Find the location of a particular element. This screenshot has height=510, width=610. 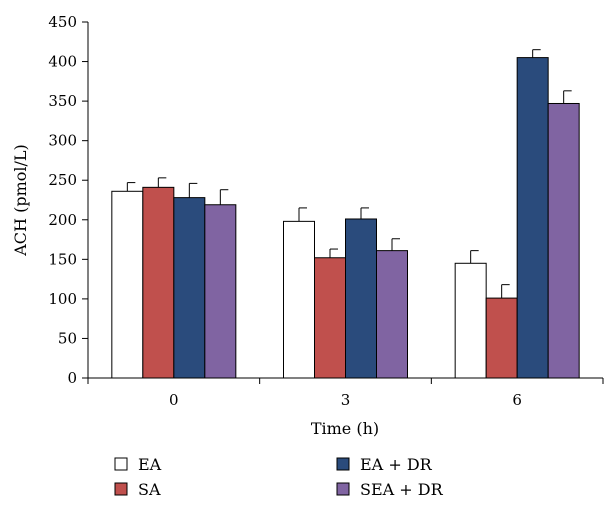

y-tick-label: 450 is located at coordinates (62, 22).